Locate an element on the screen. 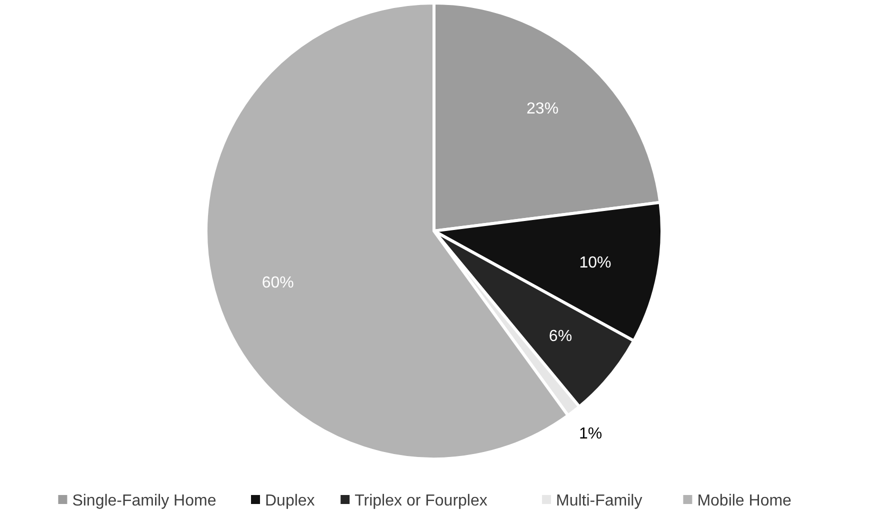 Image resolution: width=874 pixels, height=517 pixels. data-label: 6% is located at coordinates (560, 337).